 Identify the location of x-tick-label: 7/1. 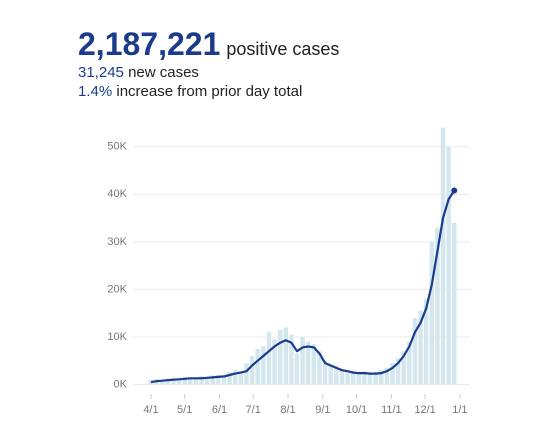
(253, 410).